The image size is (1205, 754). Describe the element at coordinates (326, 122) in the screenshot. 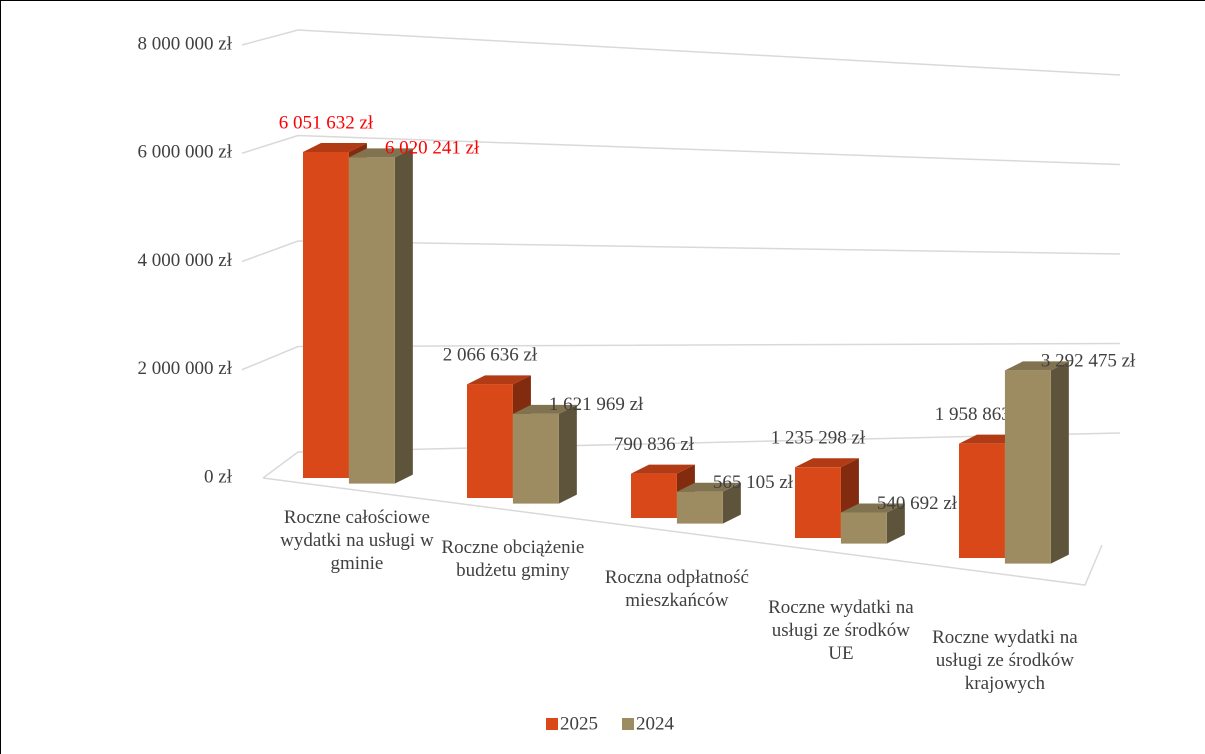

I see `value-label: 6 051 632 zł` at that location.